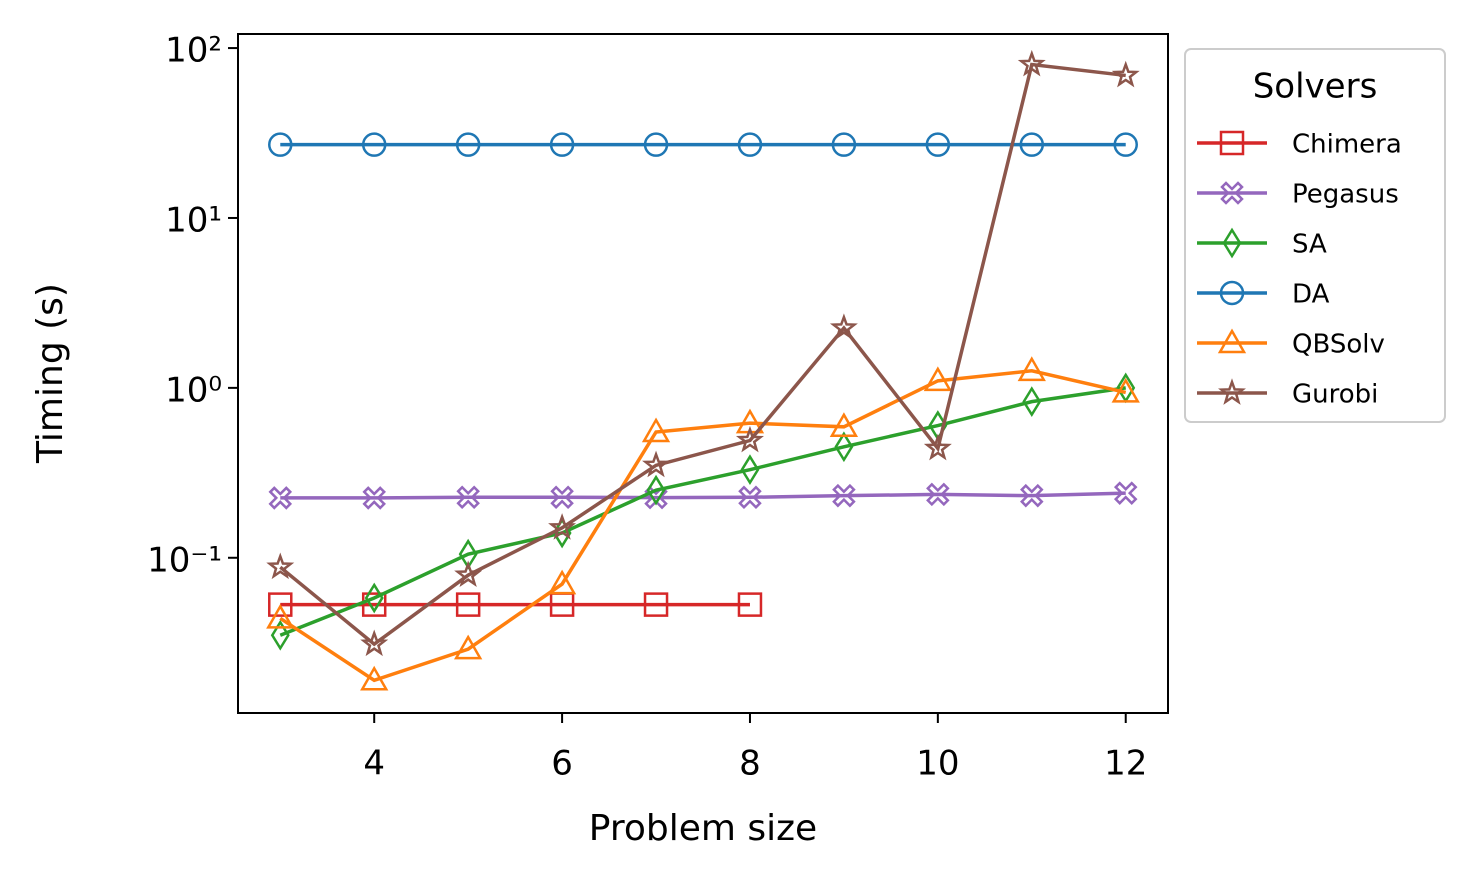  Describe the element at coordinates (1125, 764) in the screenshot. I see `x-tick-label: 12` at that location.